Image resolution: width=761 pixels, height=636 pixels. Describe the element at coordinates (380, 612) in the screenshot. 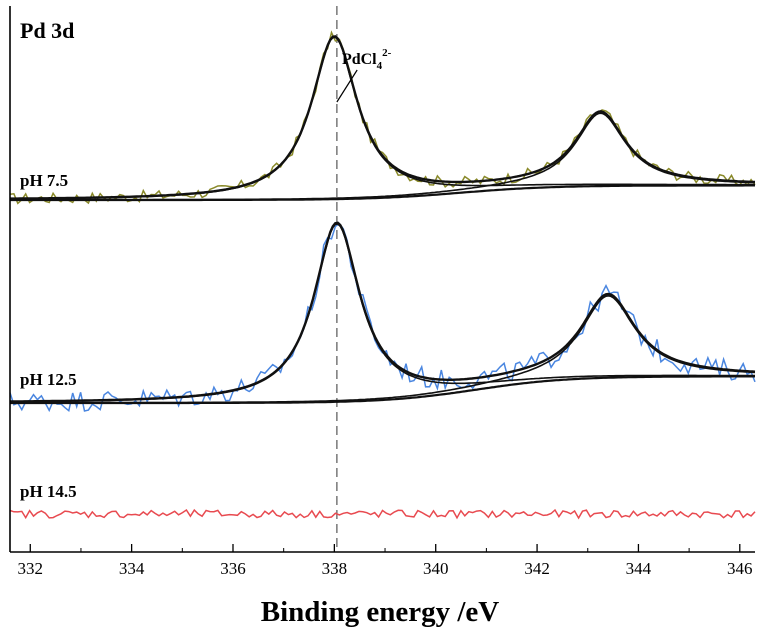

I see `x-axis-title: Binding energy /eV` at that location.